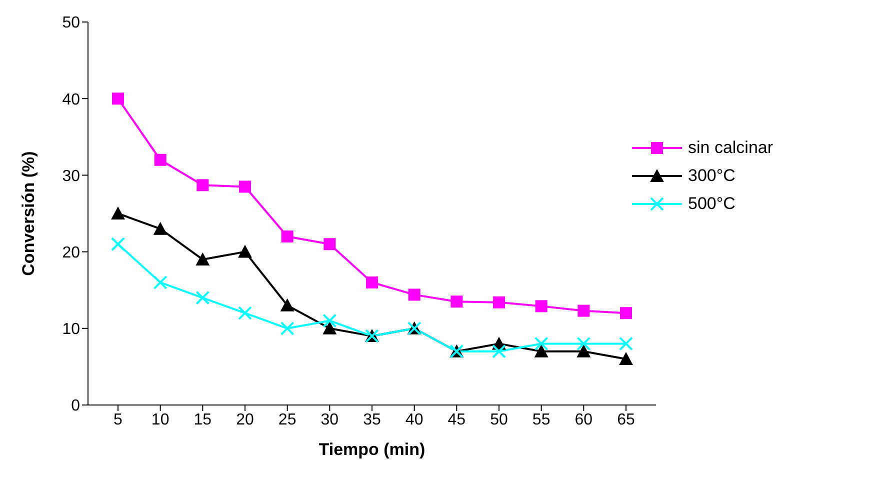 The image size is (880, 483). What do you see at coordinates (414, 419) in the screenshot?
I see `x-tick-label: 40` at bounding box center [414, 419].